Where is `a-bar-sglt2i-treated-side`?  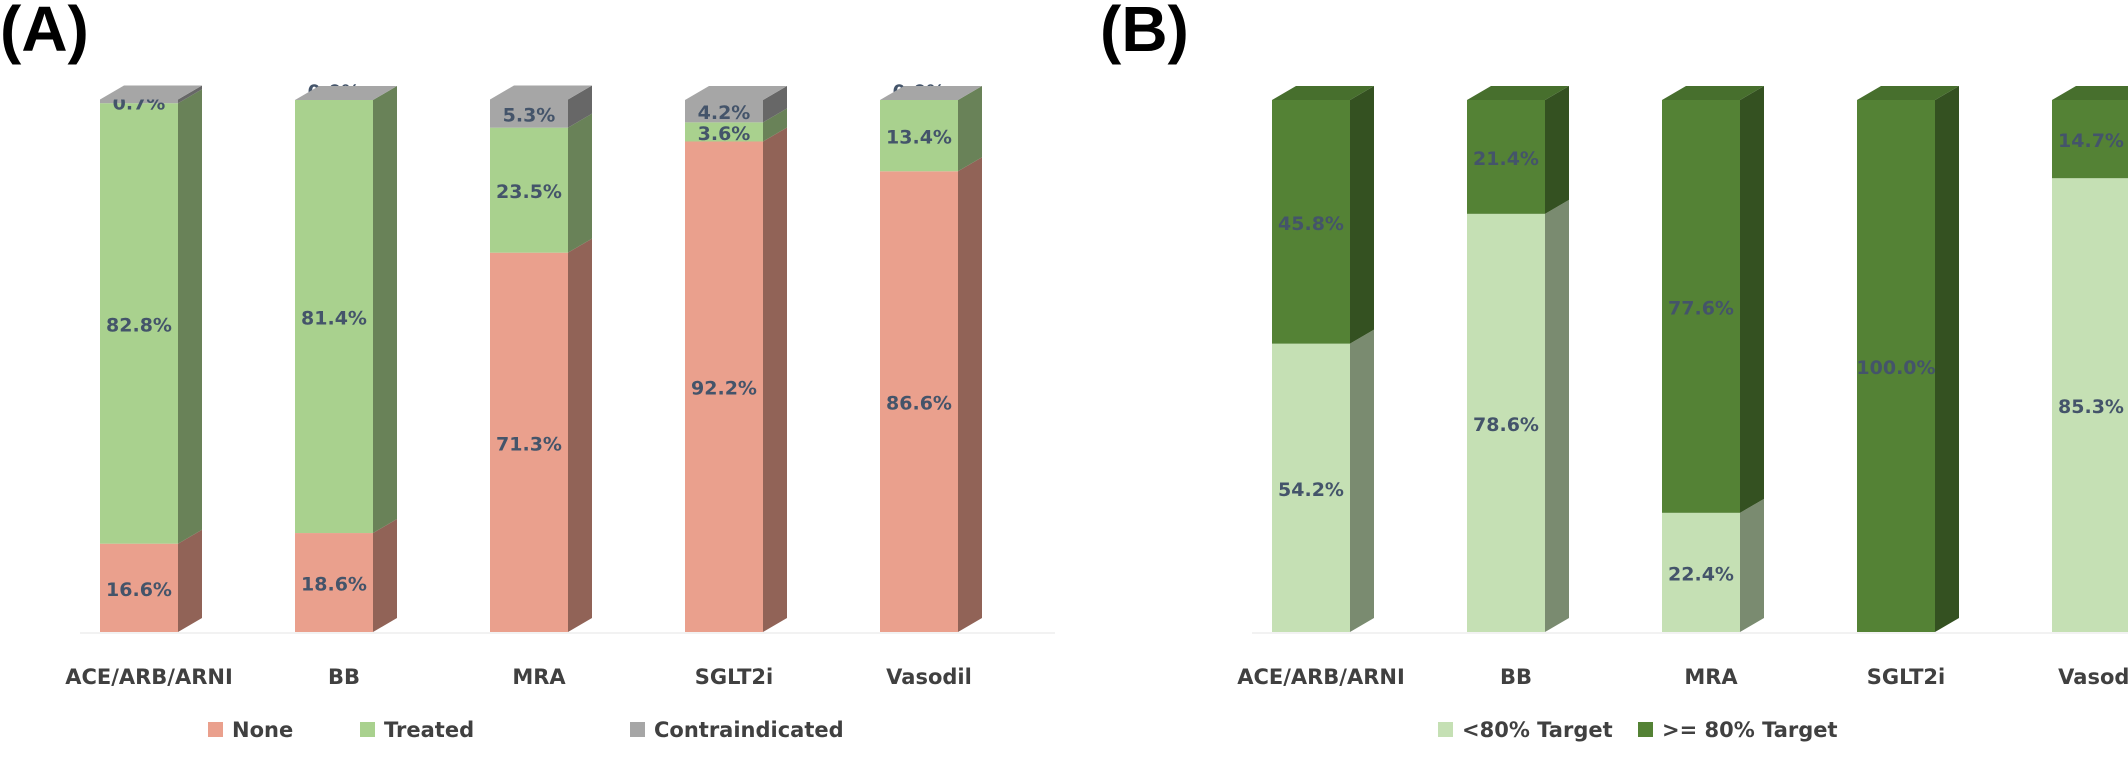
a-bar-sglt2i-treated-side is located at coordinates (775, 125).